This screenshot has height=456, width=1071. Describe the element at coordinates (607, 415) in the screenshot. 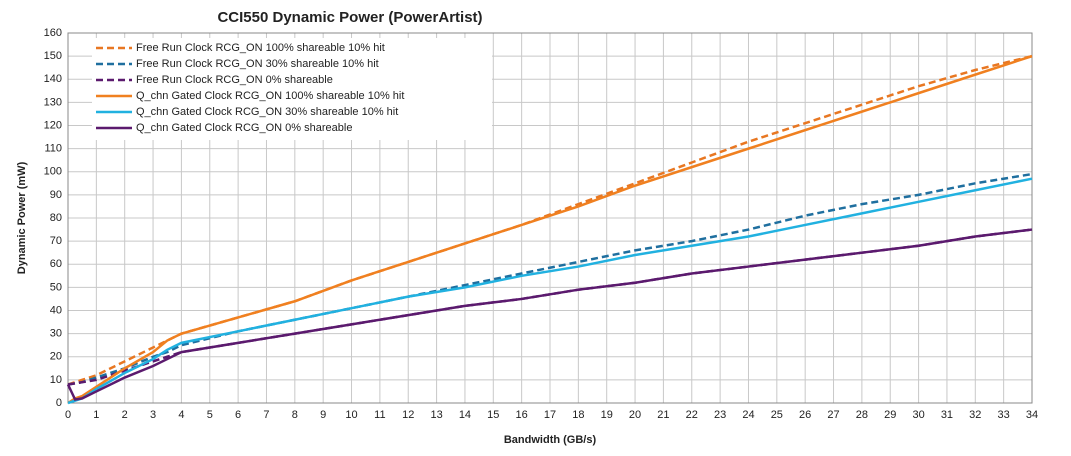

I see `x-tick-label: 19` at that location.